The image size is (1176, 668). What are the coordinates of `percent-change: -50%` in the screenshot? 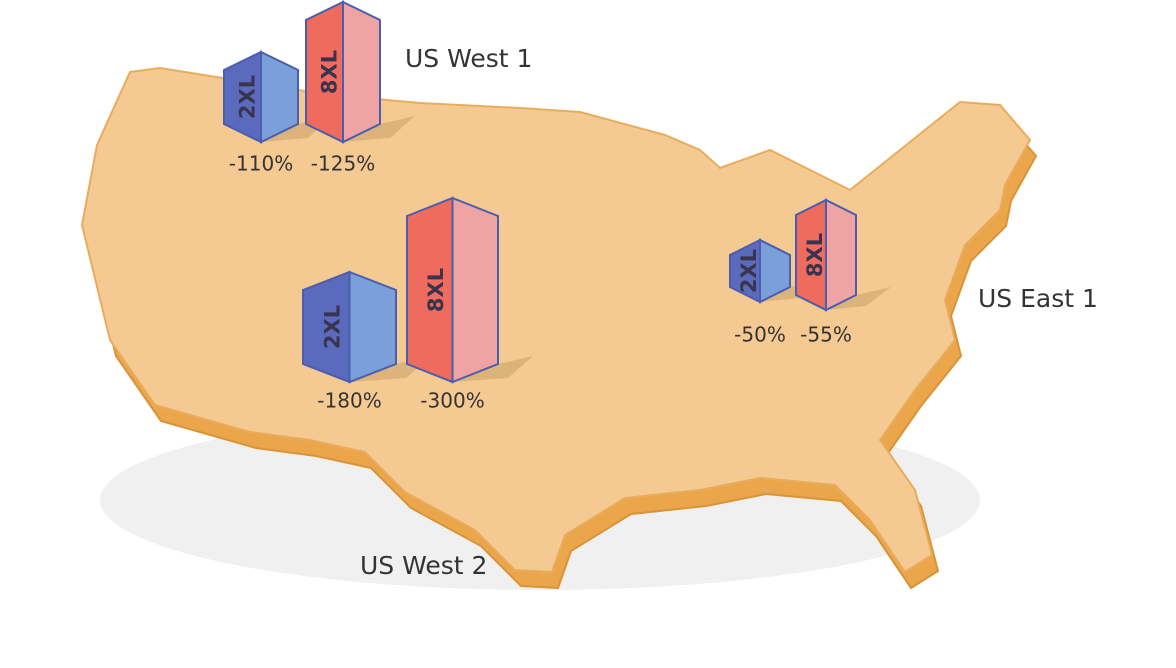 It's located at (760, 335).